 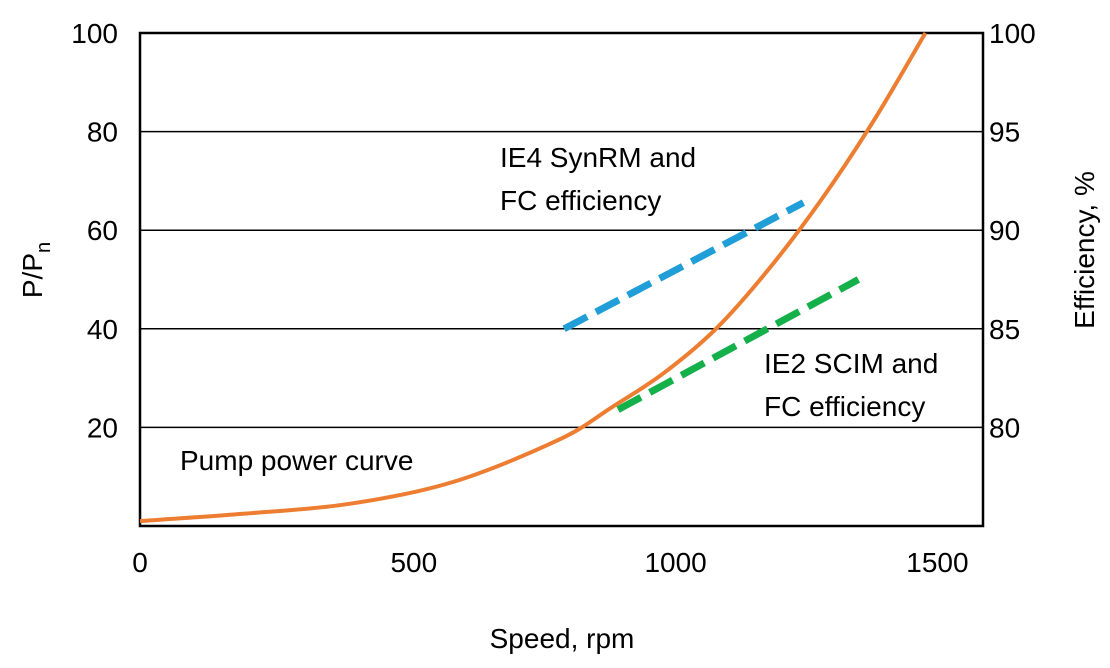 I want to click on y2-tick-label: 85, so click(x=1004, y=329).